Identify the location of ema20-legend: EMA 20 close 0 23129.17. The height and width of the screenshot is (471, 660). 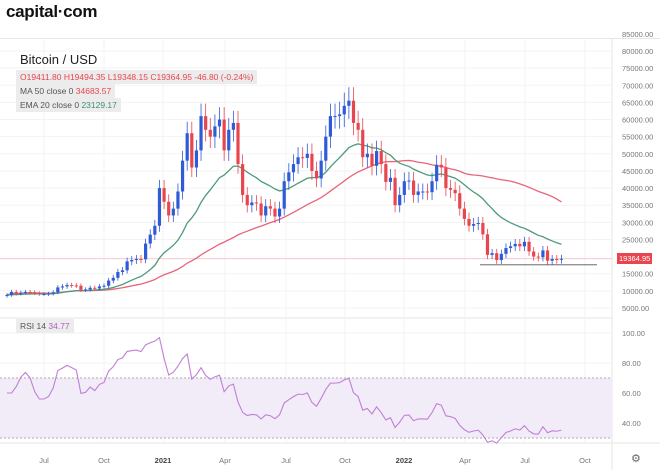
(68, 105).